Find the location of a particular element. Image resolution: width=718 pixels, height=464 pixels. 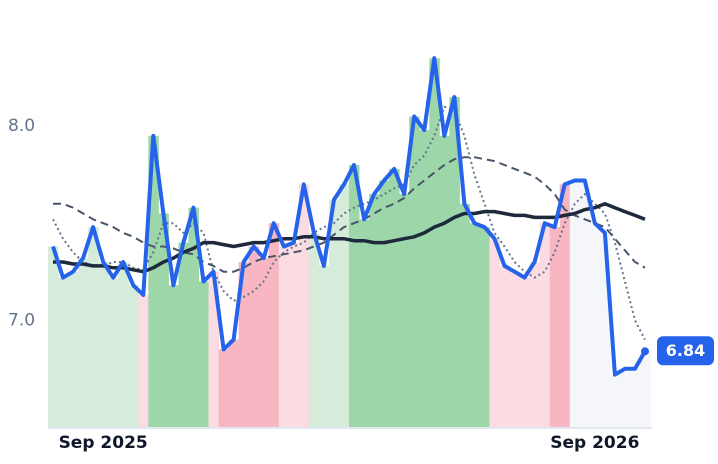

line is located at coordinates (349, 238).